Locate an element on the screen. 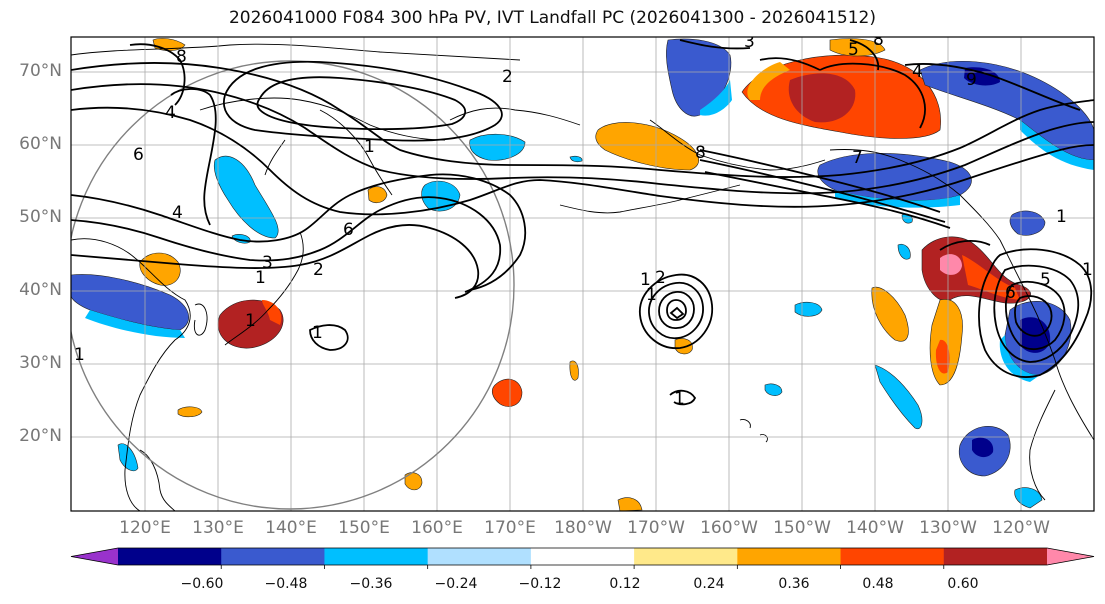 The height and width of the screenshot is (604, 1105). coastline-baja is located at coordinates (1042, 445).